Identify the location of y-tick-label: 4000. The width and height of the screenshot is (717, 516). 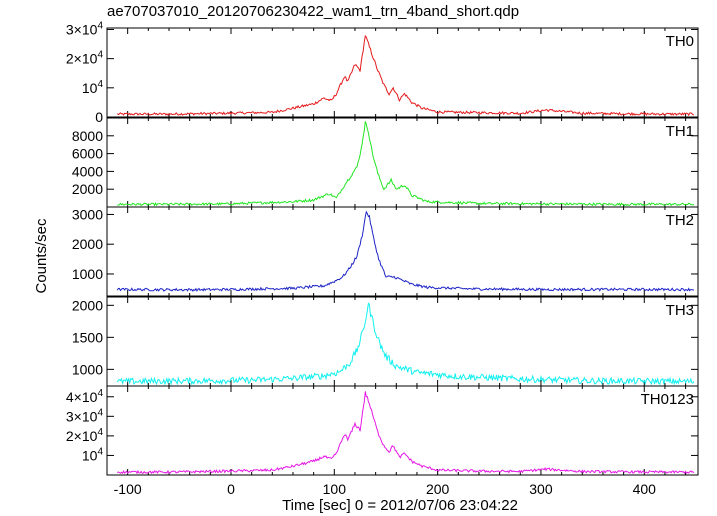
(87, 171).